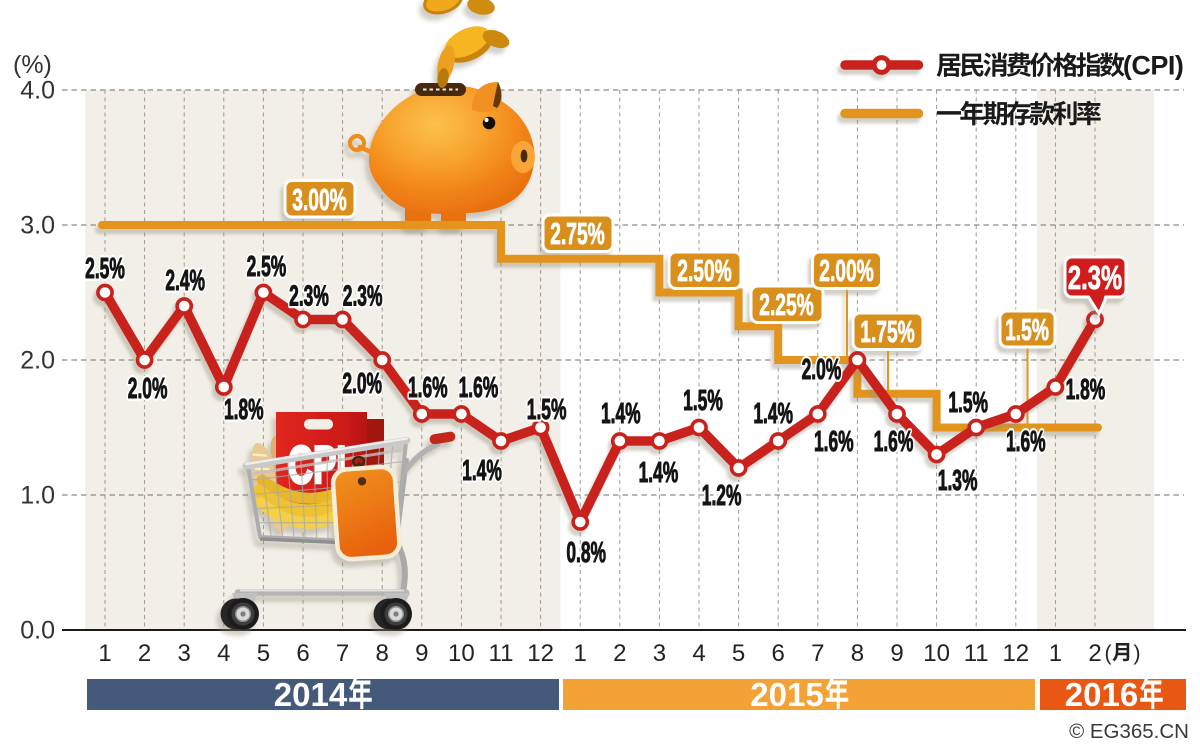  I want to click on svg-text: 0.0, so click(37, 631).